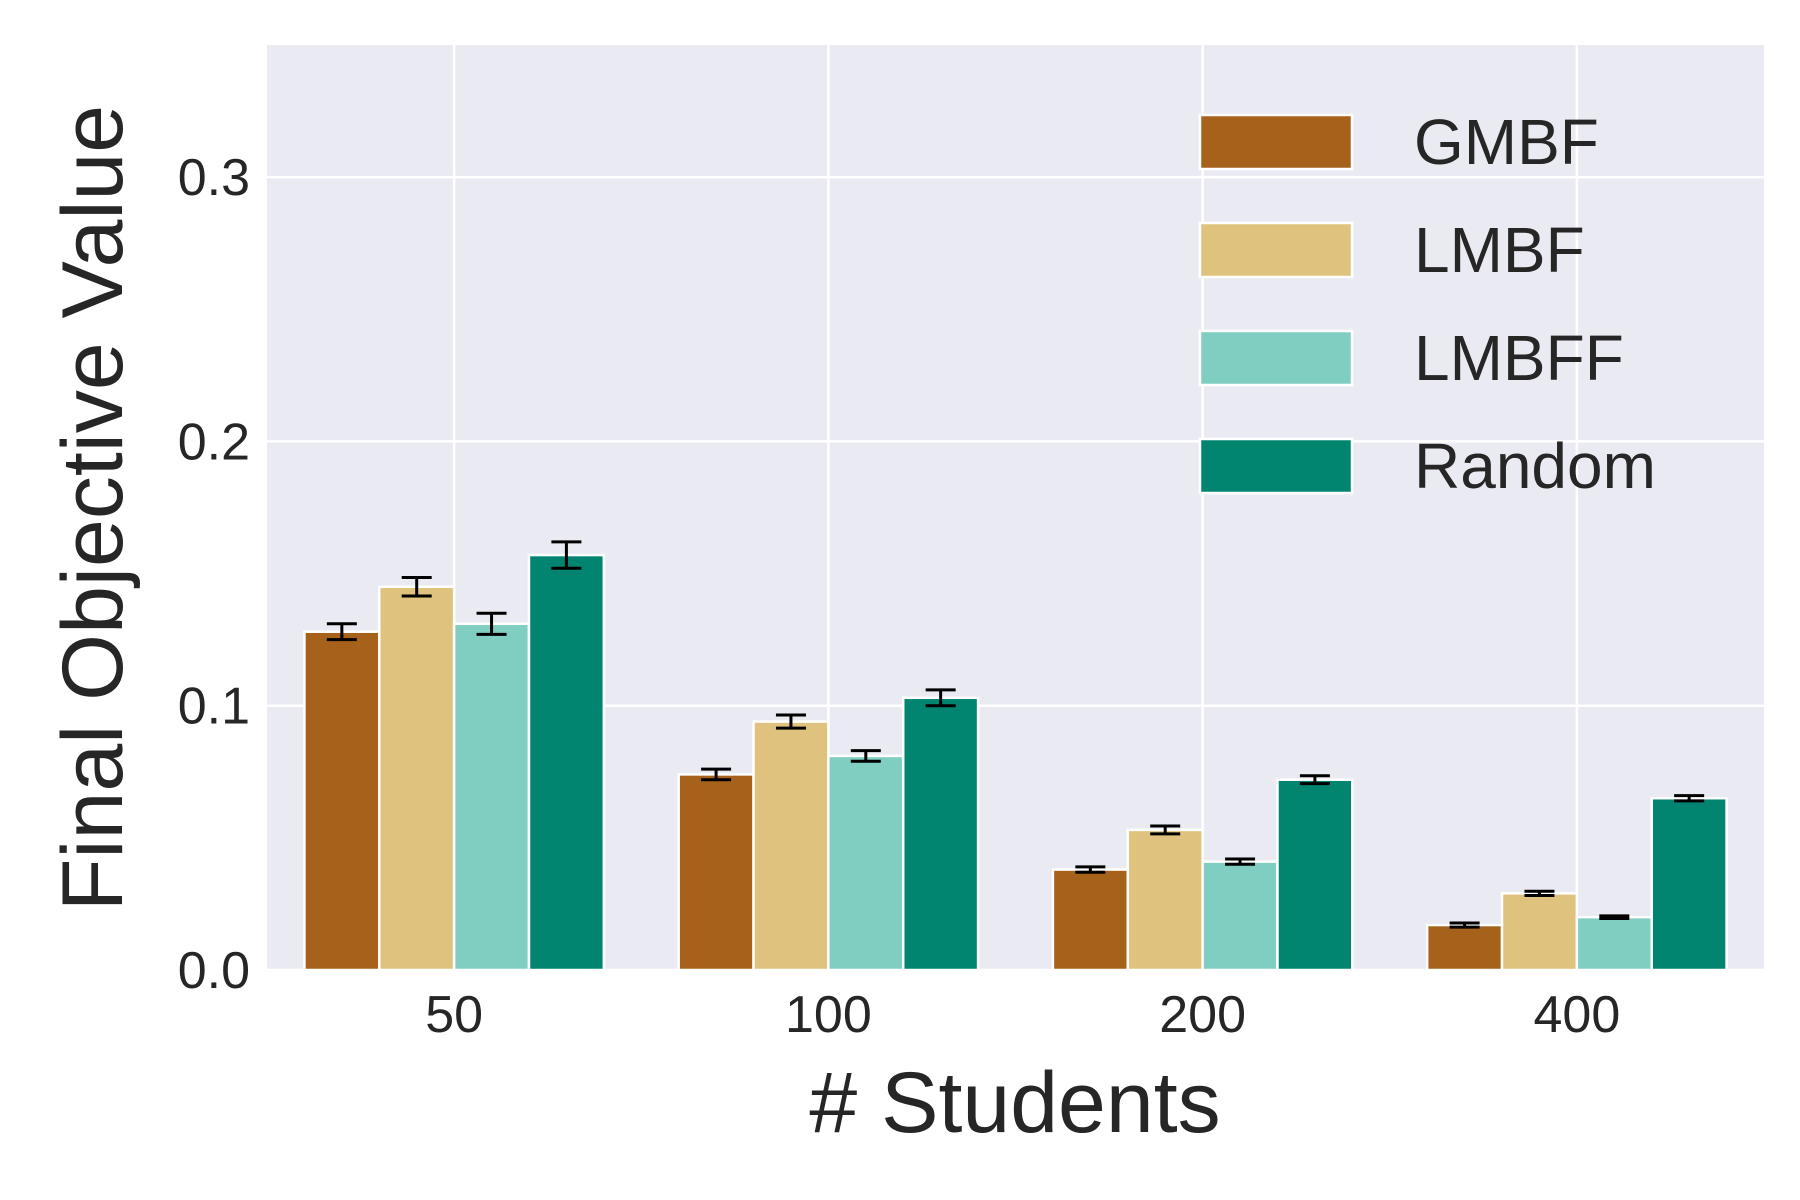  Describe the element at coordinates (1022, 1015) in the screenshot. I see `x-tick-labels: 50 100 200 400` at that location.